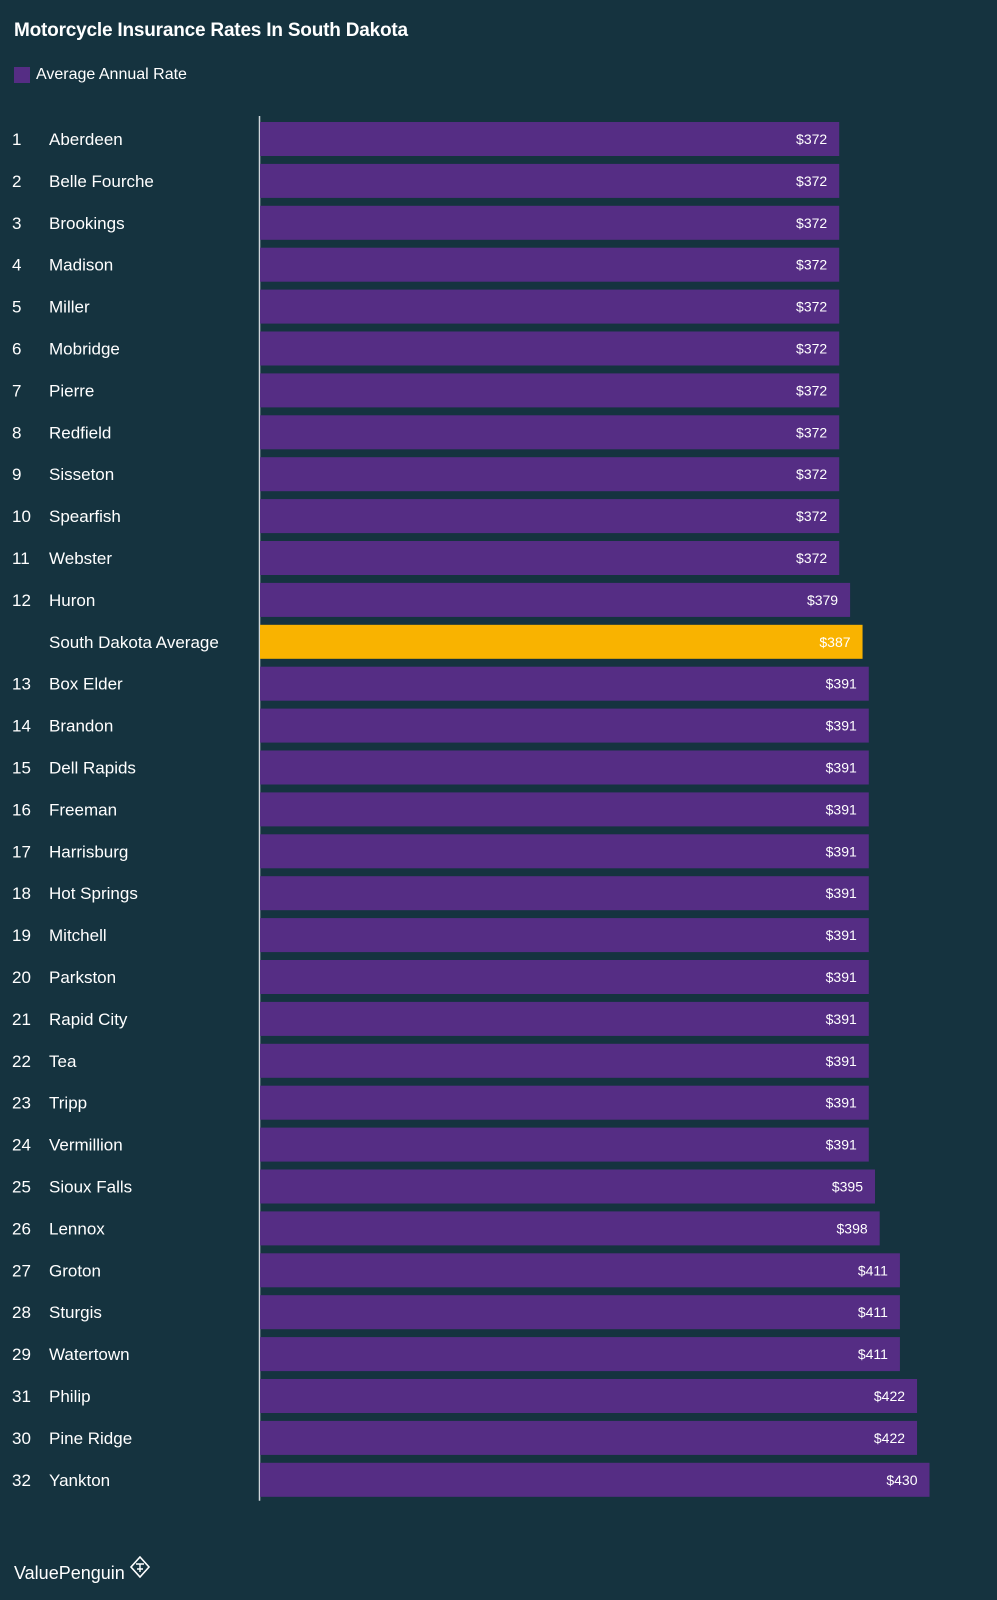 The image size is (997, 1600). What do you see at coordinates (16, 223) in the screenshot?
I see `rank-label: 3` at bounding box center [16, 223].